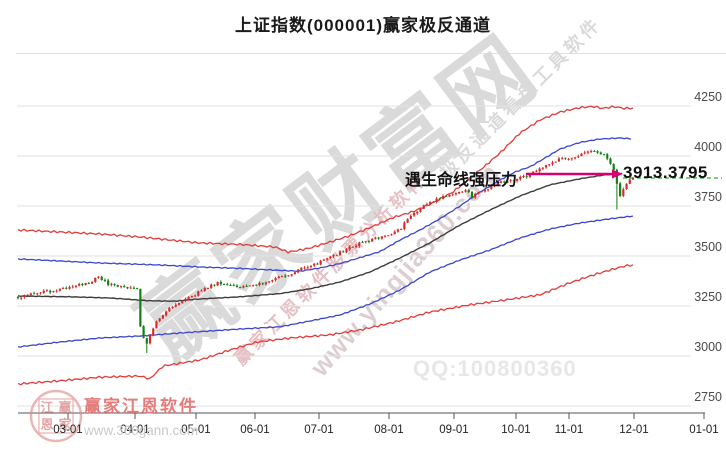 This screenshot has width=726, height=450. I want to click on life-line-price-label: 3913.3795, so click(665, 172).